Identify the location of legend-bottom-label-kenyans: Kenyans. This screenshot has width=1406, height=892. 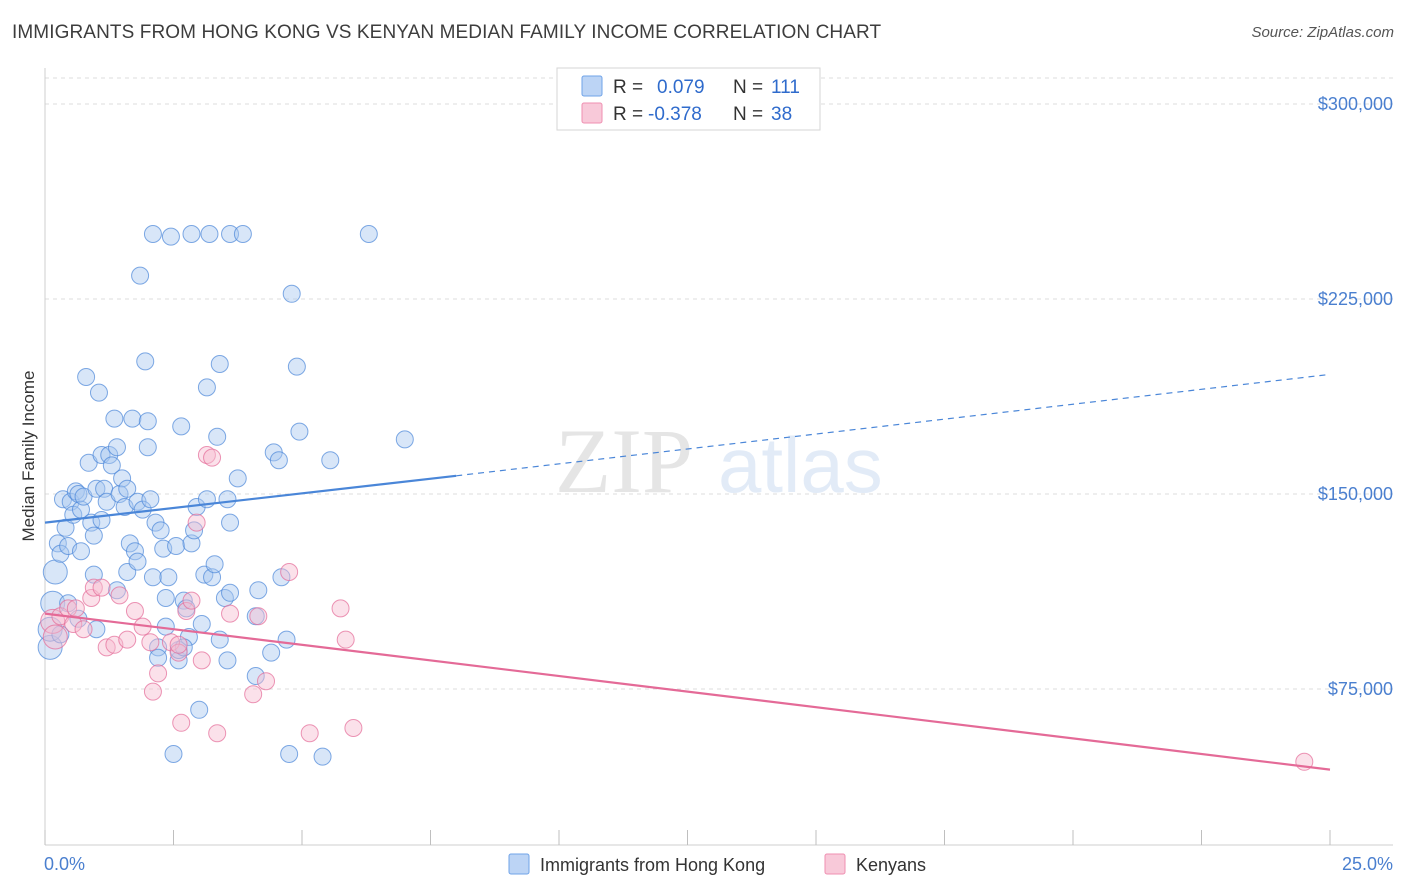
(891, 865).